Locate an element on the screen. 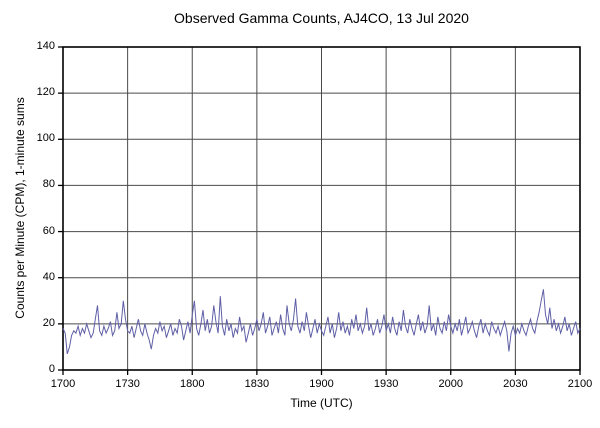  x-tick-label: 2000 is located at coordinates (450, 384).